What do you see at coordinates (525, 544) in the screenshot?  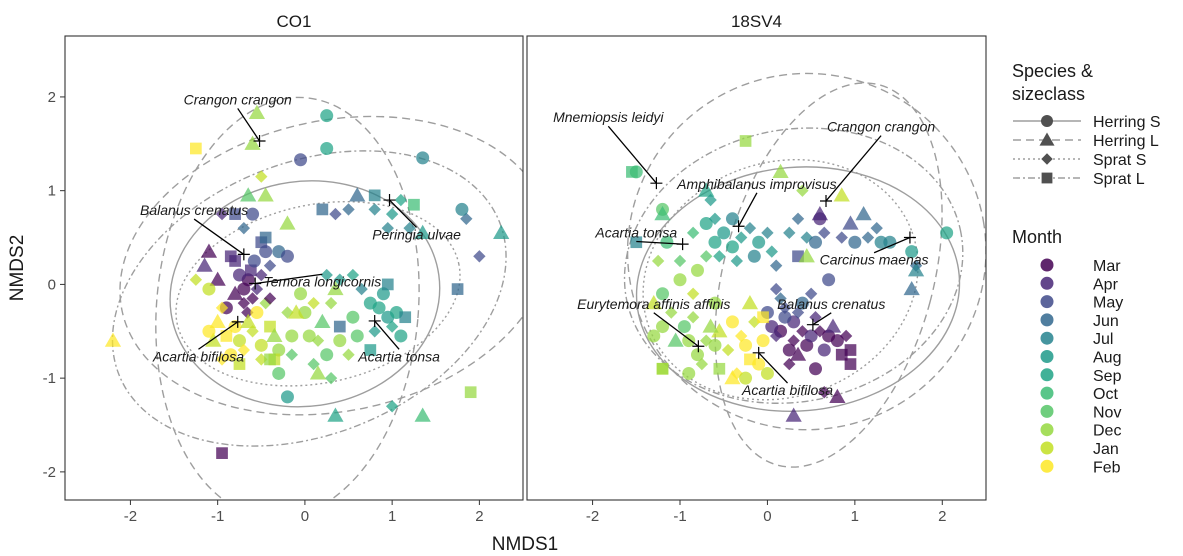 I see `x-axis-label: NMDS1` at bounding box center [525, 544].